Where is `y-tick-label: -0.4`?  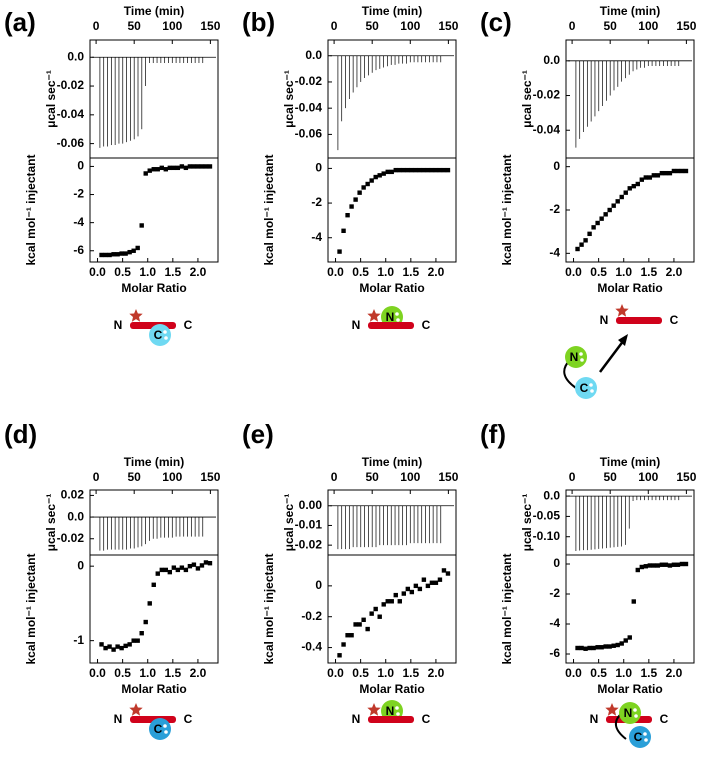 y-tick-label: -0.4 is located at coordinates (311, 647).